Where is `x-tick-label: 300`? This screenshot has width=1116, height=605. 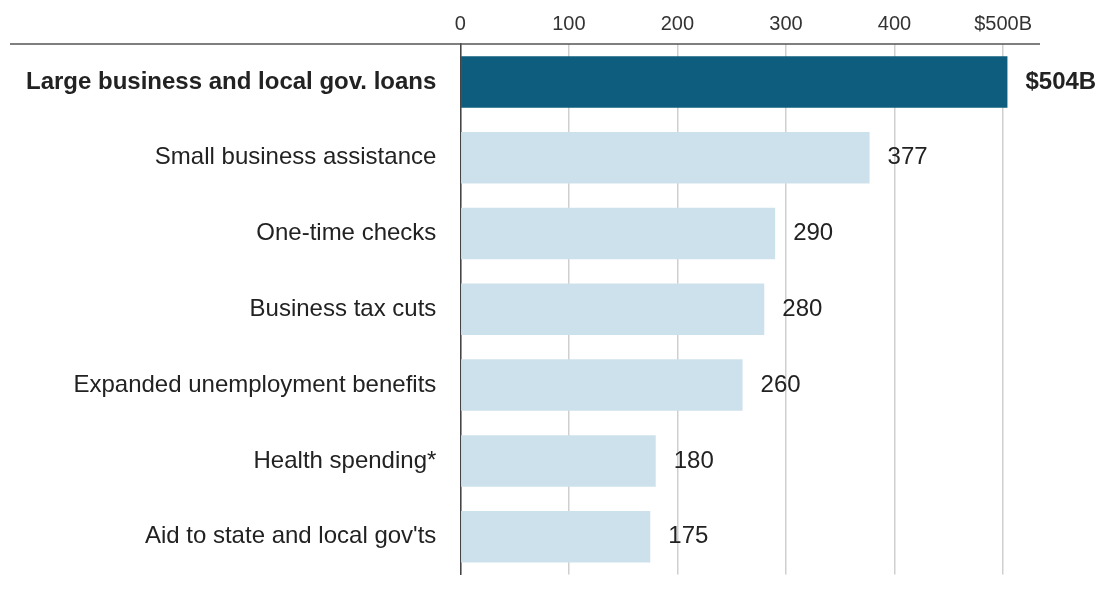
x-tick-label: 300 is located at coordinates (786, 22).